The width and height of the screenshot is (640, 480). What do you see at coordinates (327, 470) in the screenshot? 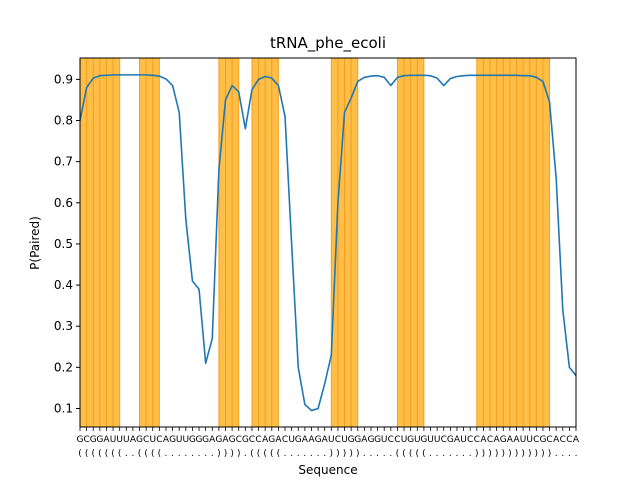
I see `x-axis-label: Sequence` at bounding box center [327, 470].